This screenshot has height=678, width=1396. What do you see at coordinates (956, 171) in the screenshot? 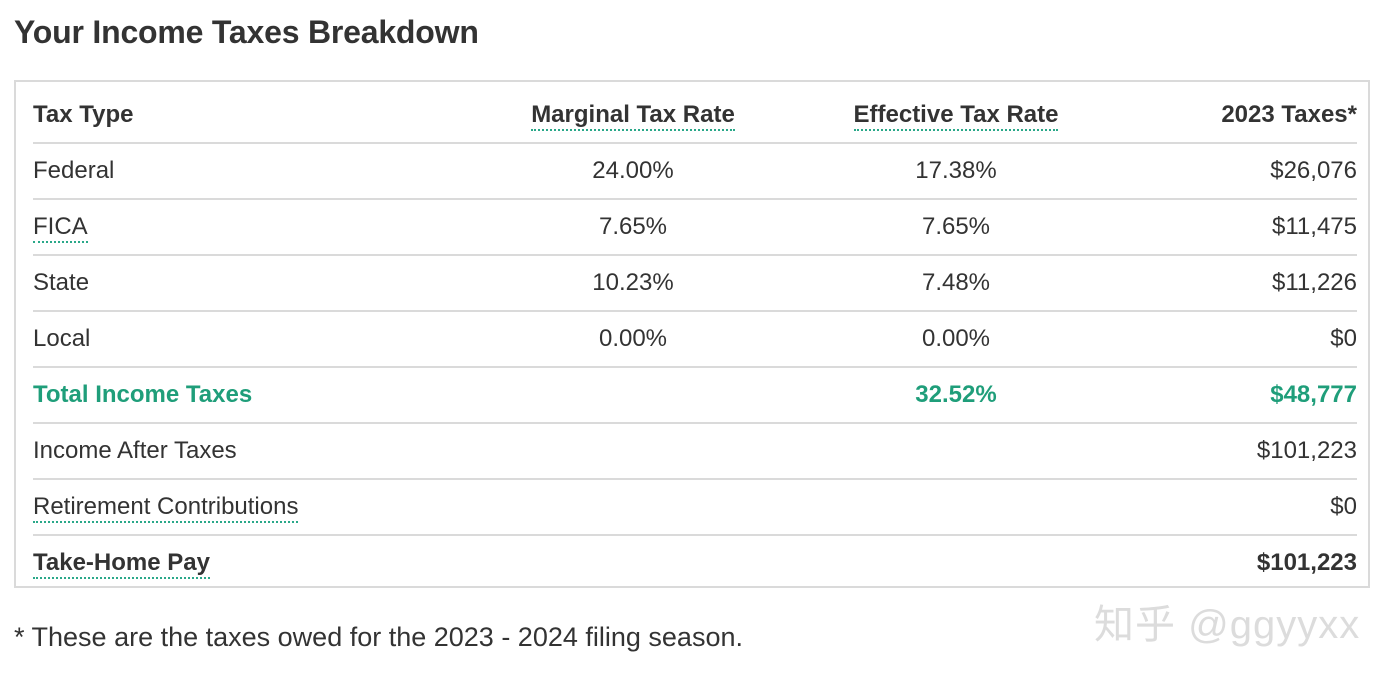
I see `row-effective-rate: 17.38%` at bounding box center [956, 171].